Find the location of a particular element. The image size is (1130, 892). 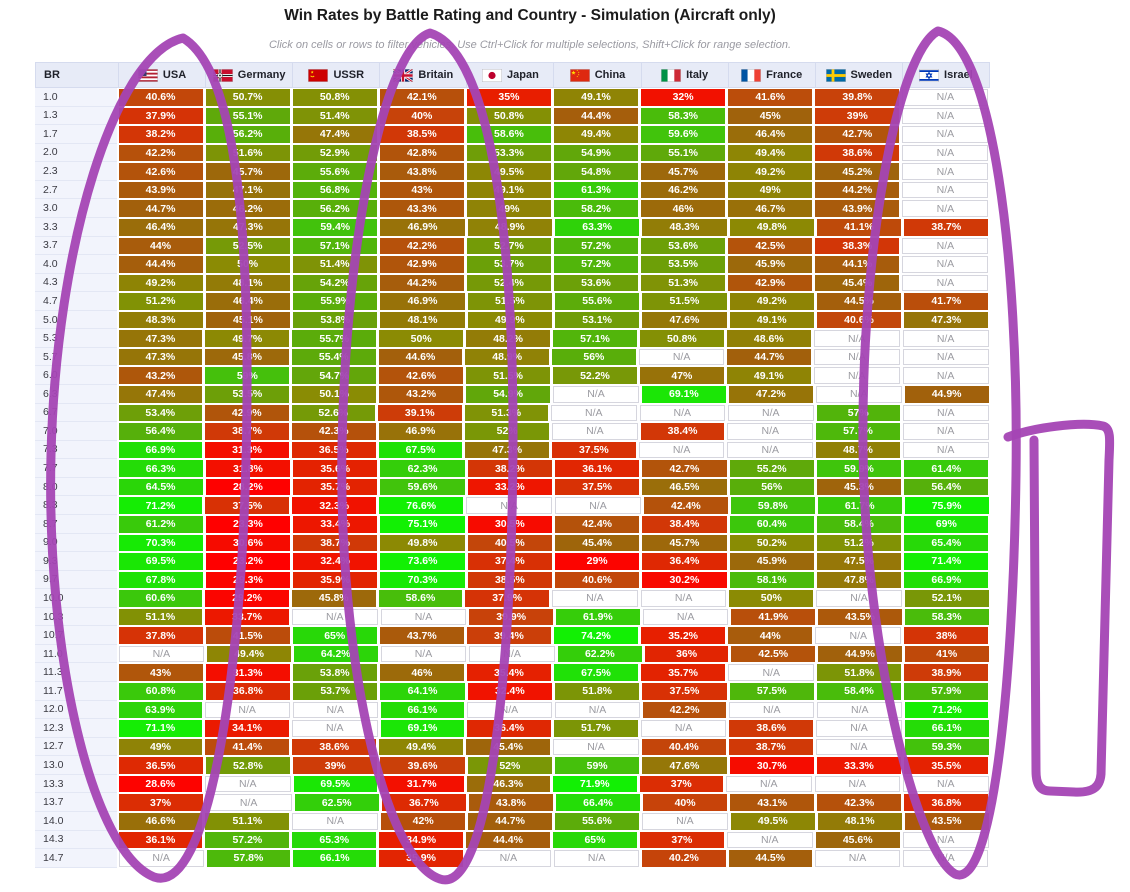

win-rate-cell-usa-4.0: 44.4% is located at coordinates (160, 264).